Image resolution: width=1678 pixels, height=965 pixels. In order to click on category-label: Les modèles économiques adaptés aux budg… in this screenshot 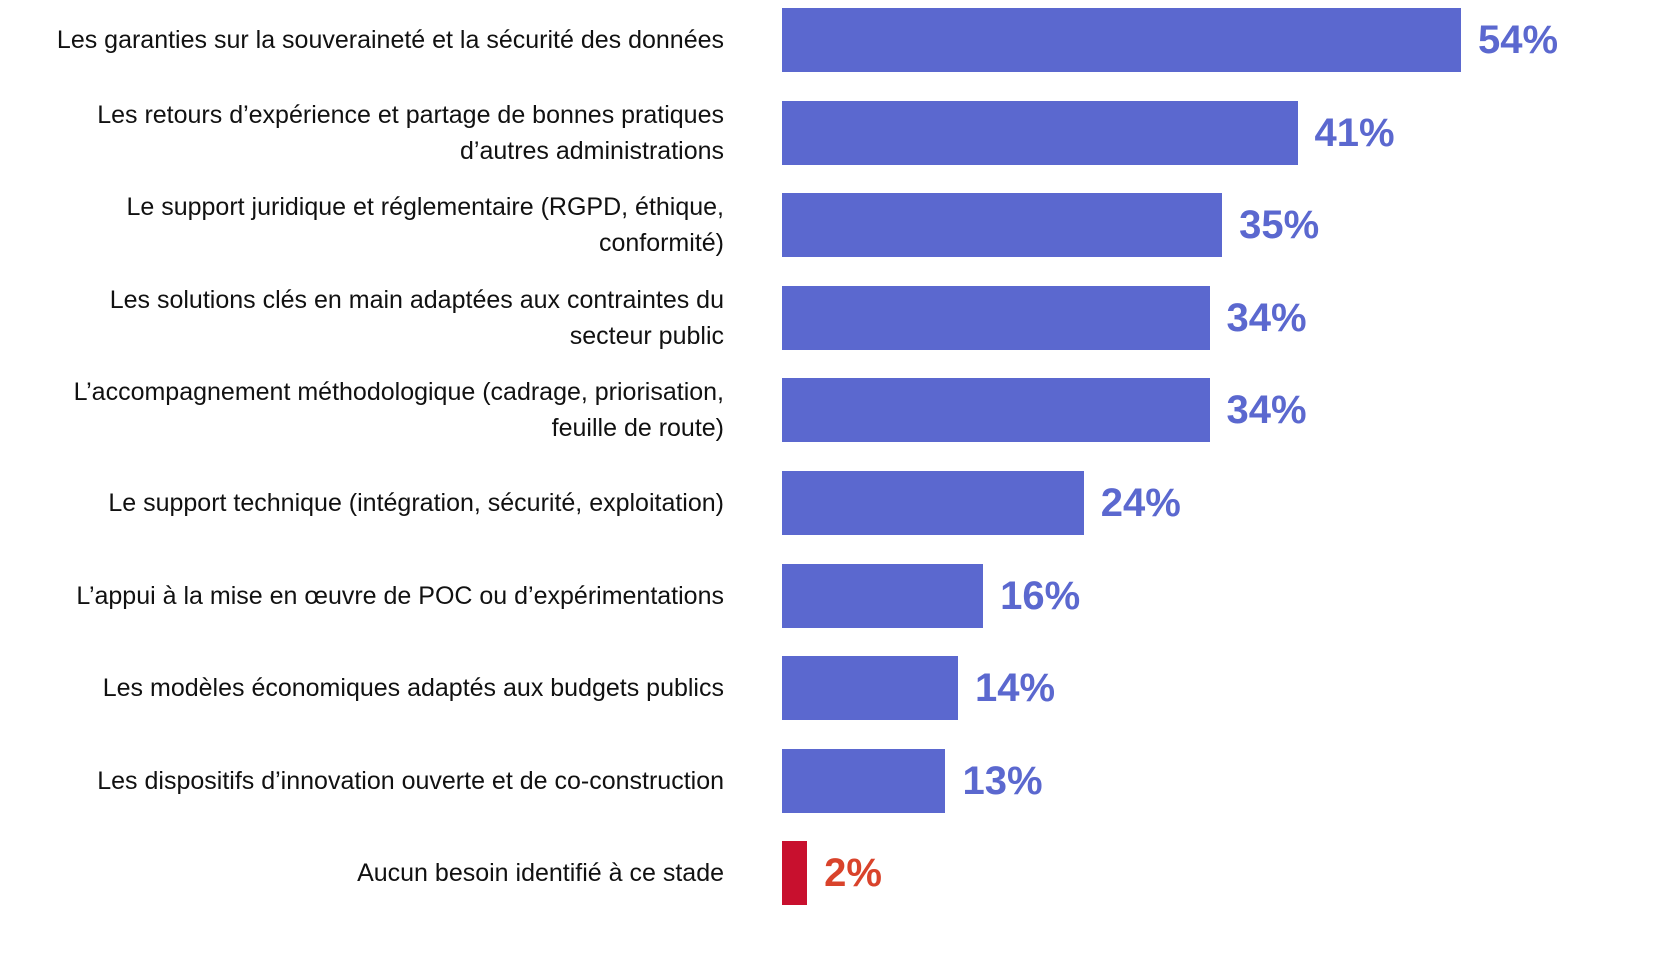, I will do `click(413, 688)`.